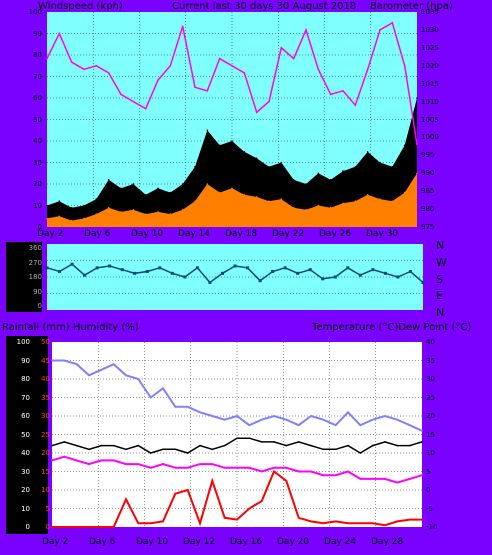 The width and height of the screenshot is (492, 555). I want to click on humidity-tick-label: 10, so click(25, 508).